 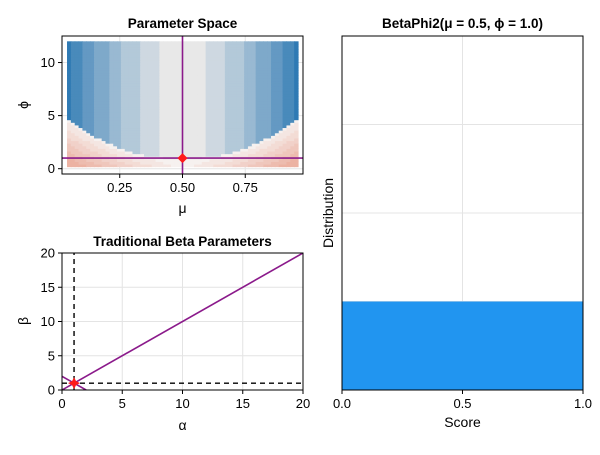 I want to click on y-tick-label: 15, so click(x=48, y=287).